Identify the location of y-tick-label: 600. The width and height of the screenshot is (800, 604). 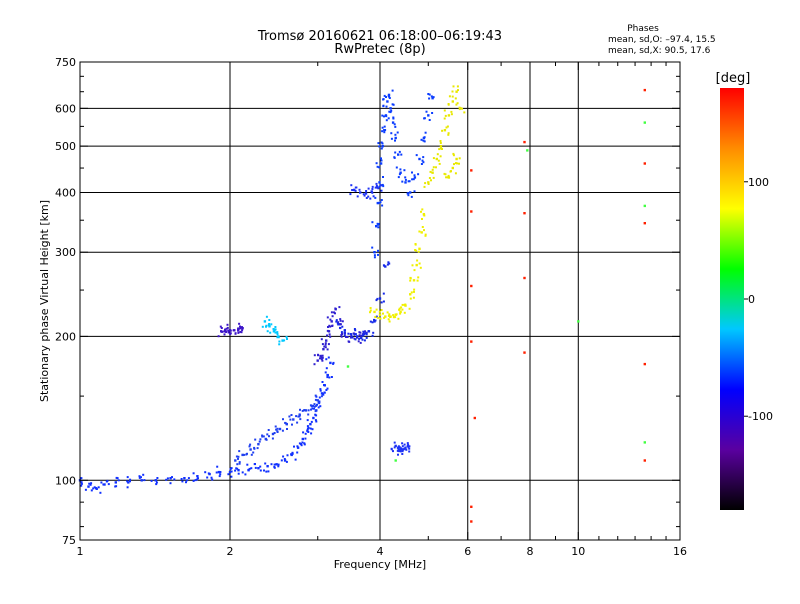
(65, 108).